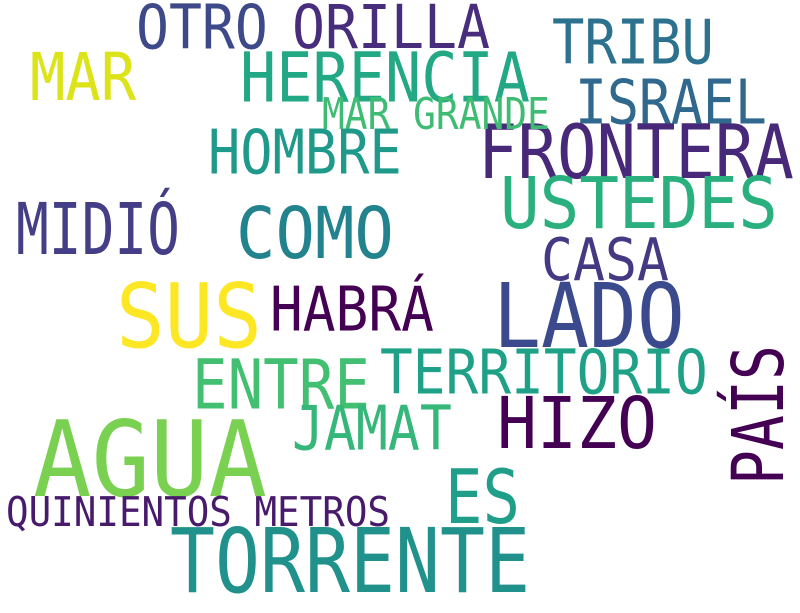 This screenshot has height=613, width=800. What do you see at coordinates (352, 309) in the screenshot?
I see `word-habra: HABRÁ` at bounding box center [352, 309].